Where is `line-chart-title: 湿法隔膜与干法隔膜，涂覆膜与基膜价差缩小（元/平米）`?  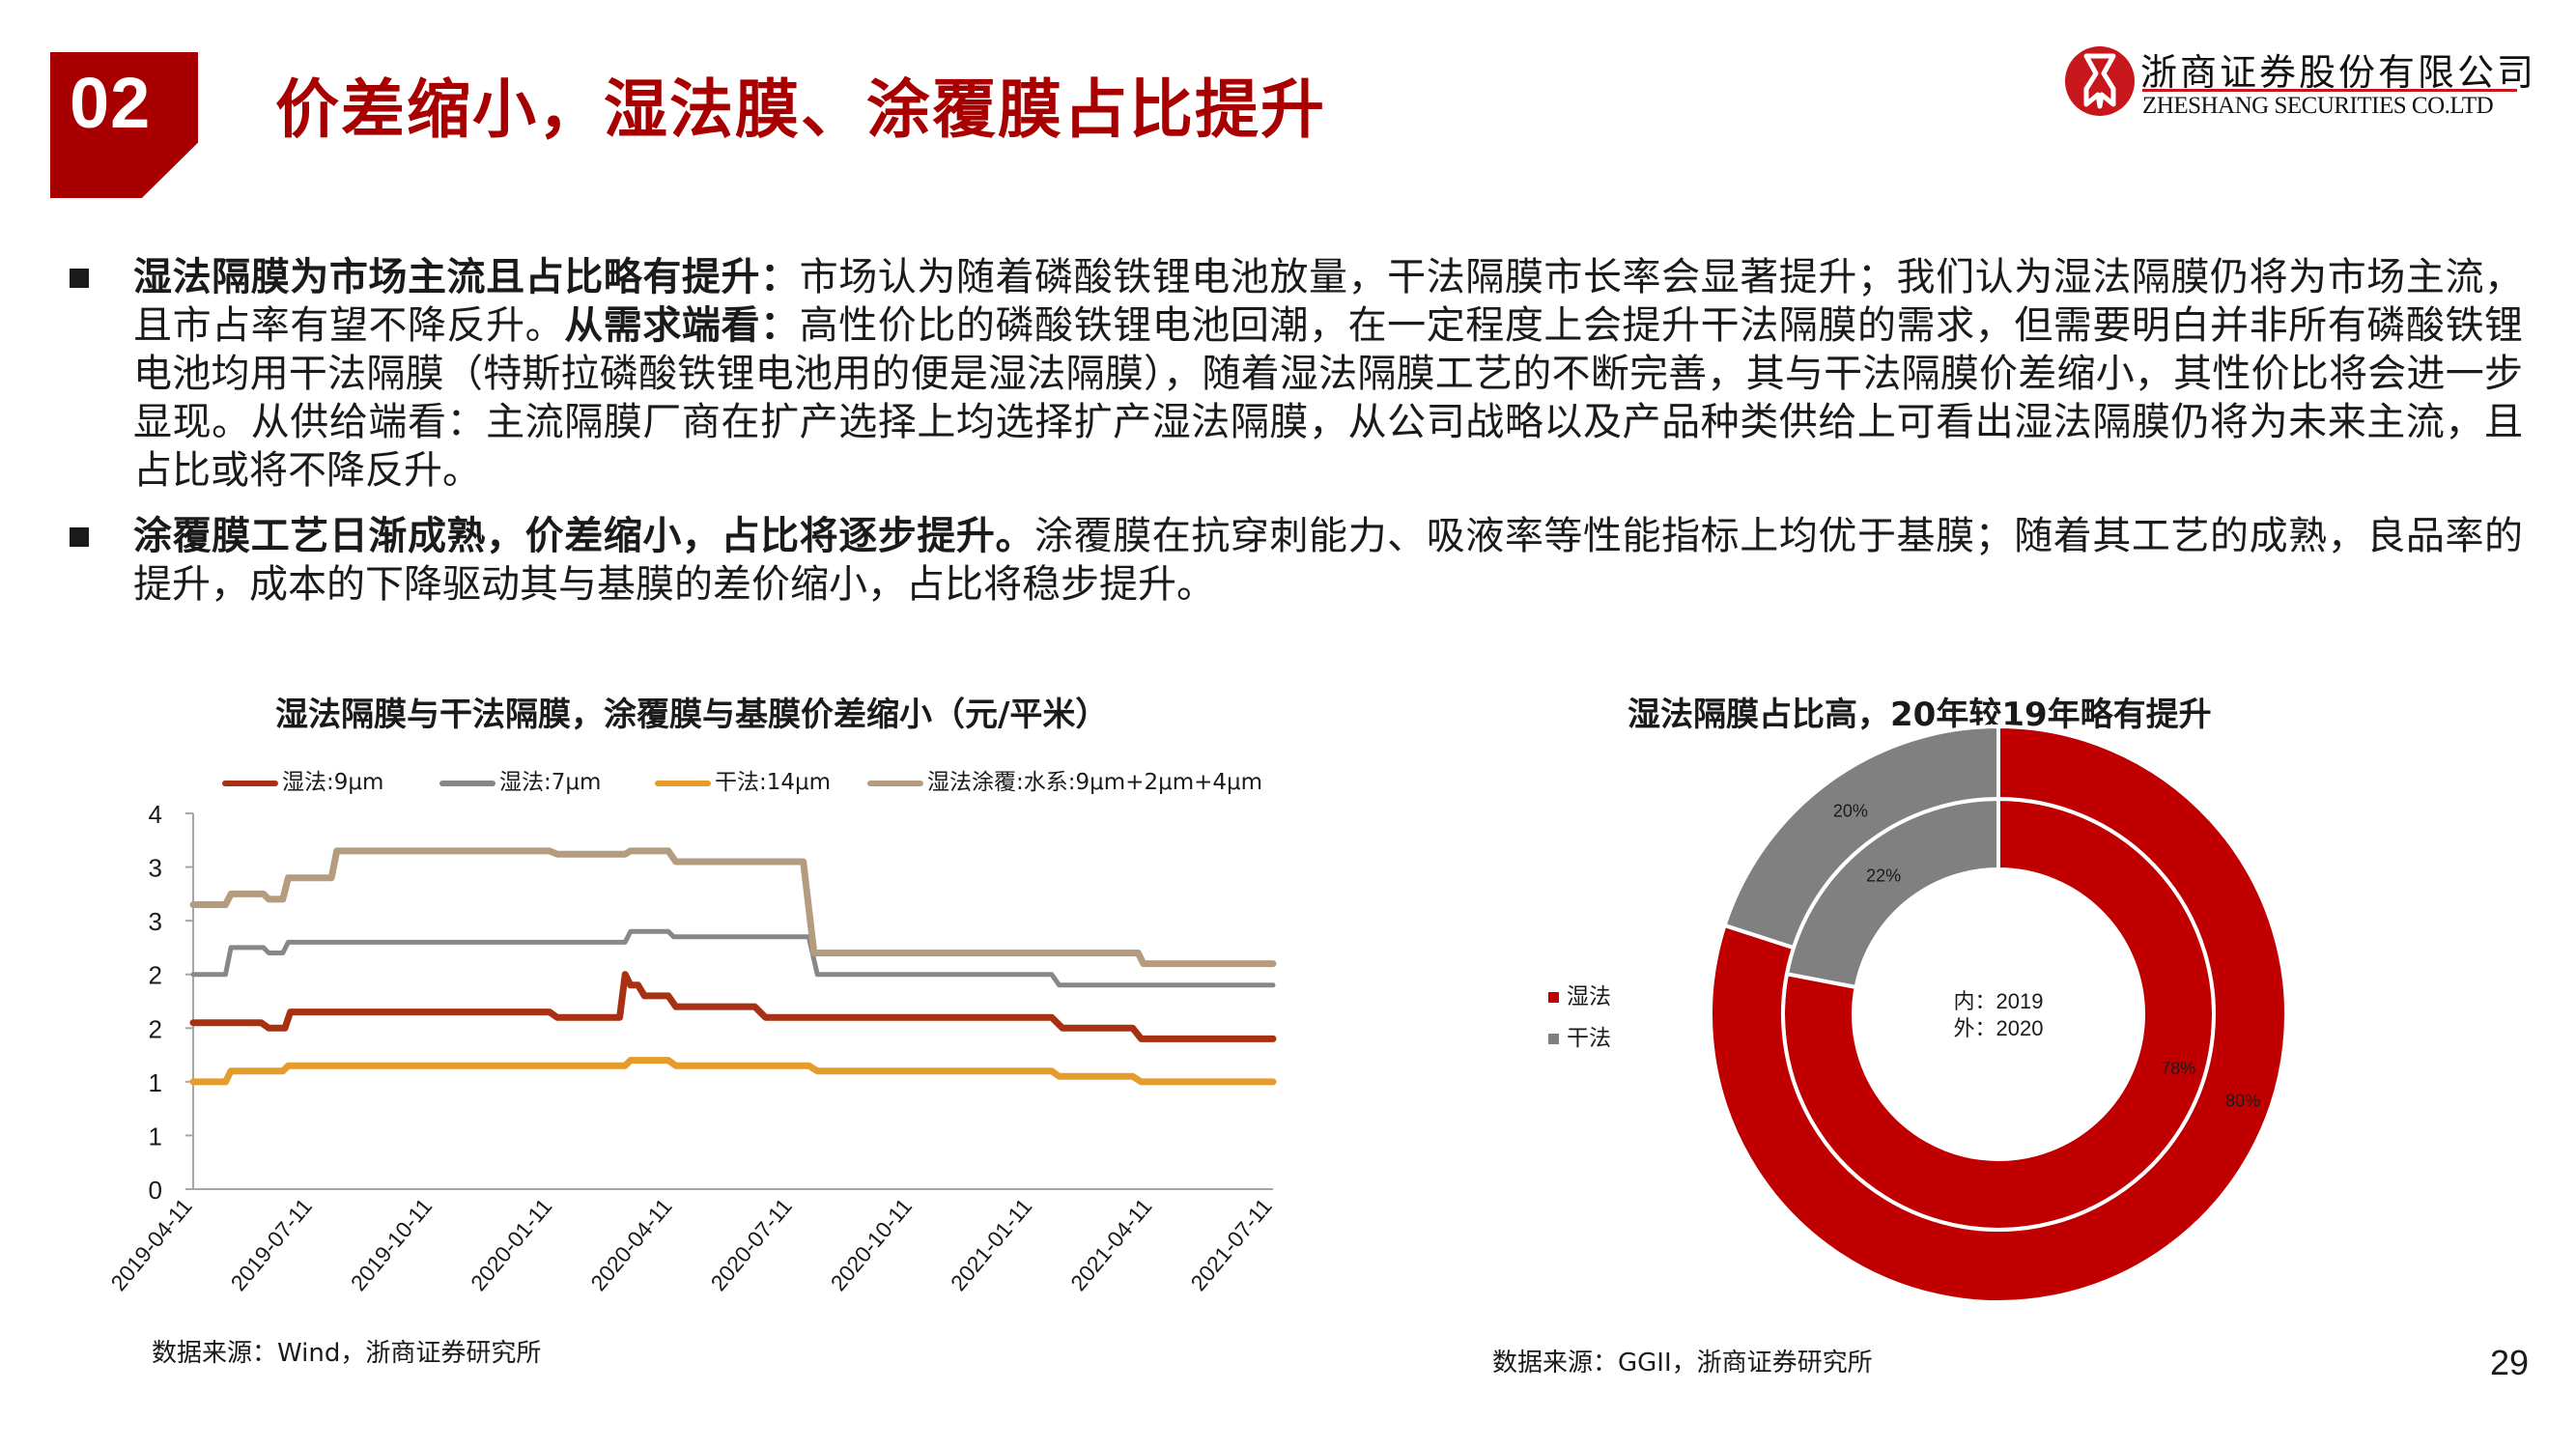
line-chart-title: 湿法隔膜与干法隔膜，涂覆膜与基膜价差缩小（元/平米） is located at coordinates (692, 715).